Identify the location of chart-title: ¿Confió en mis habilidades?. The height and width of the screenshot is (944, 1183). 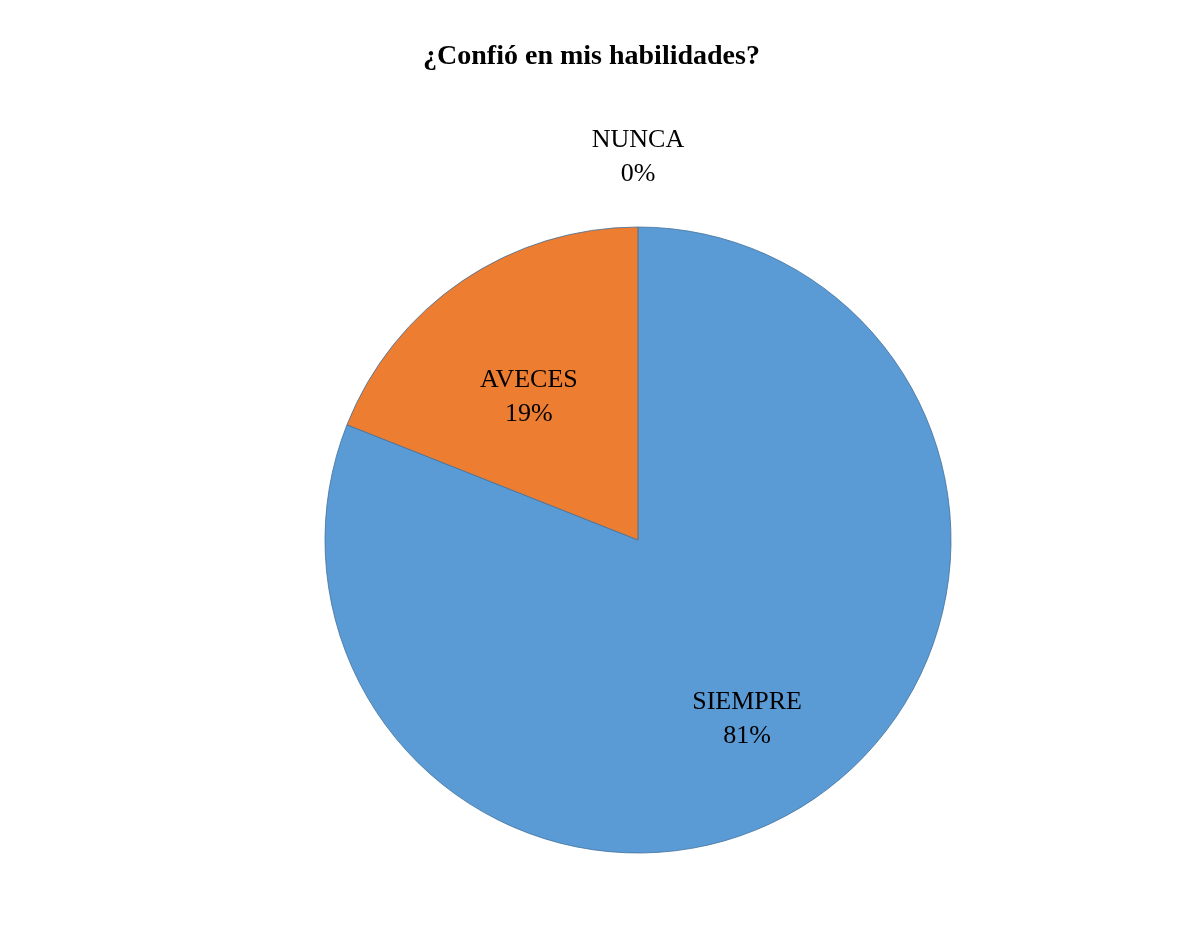
(591, 54).